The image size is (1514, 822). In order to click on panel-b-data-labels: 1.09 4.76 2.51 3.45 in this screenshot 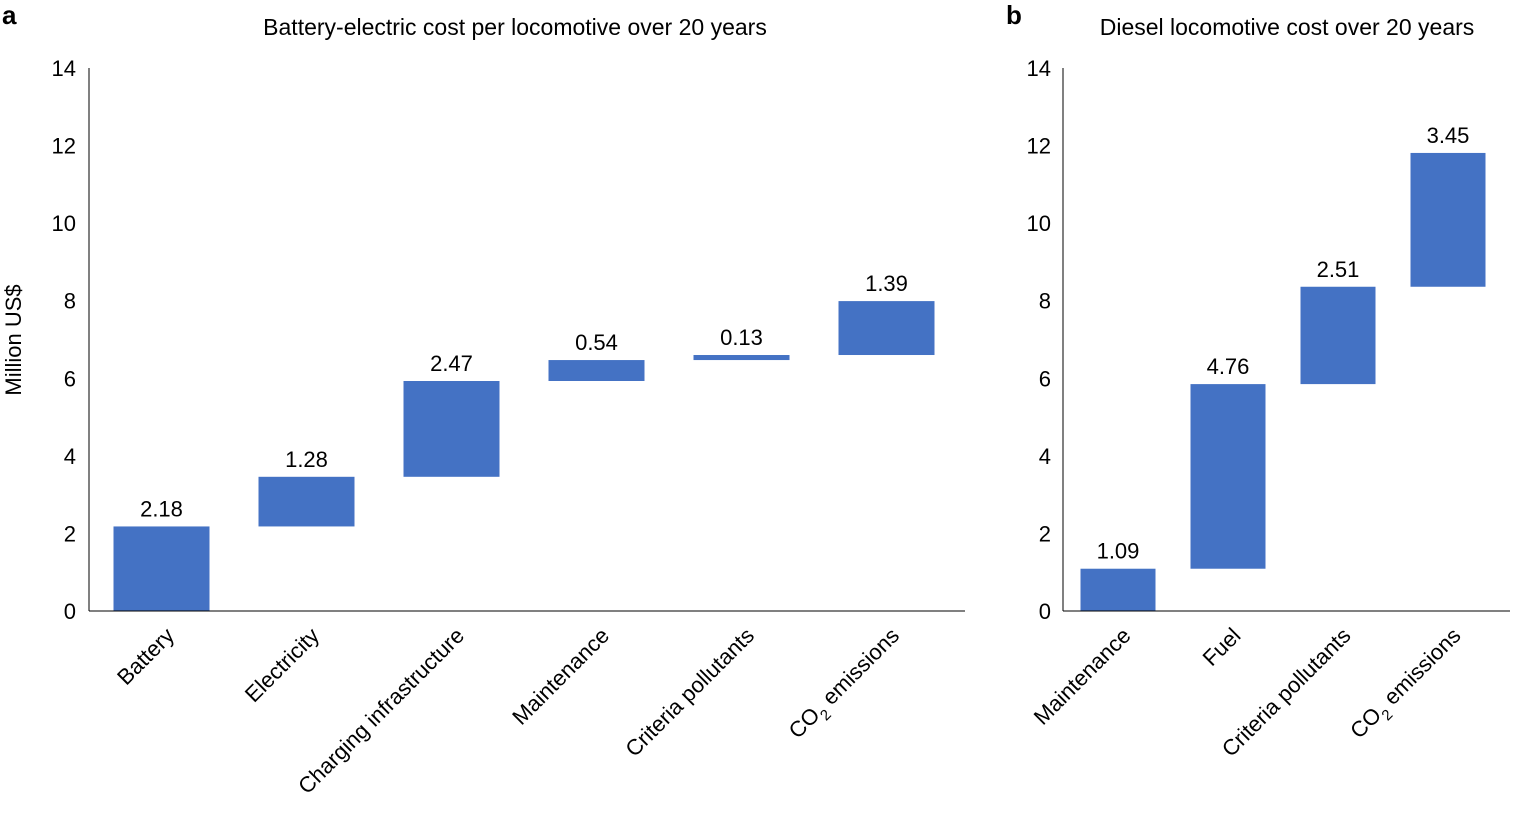, I will do `click(1283, 343)`.